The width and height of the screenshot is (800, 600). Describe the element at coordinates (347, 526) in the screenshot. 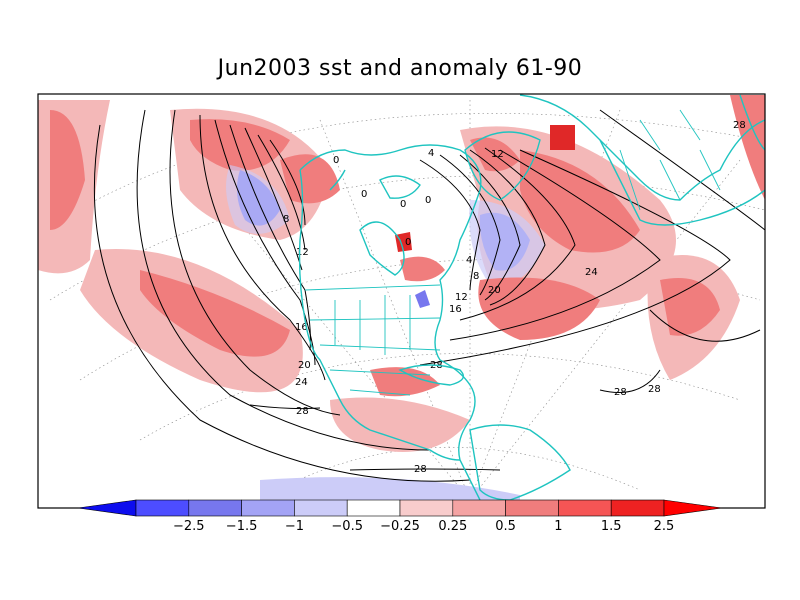

I see `colorbar-label: −0.5` at that location.